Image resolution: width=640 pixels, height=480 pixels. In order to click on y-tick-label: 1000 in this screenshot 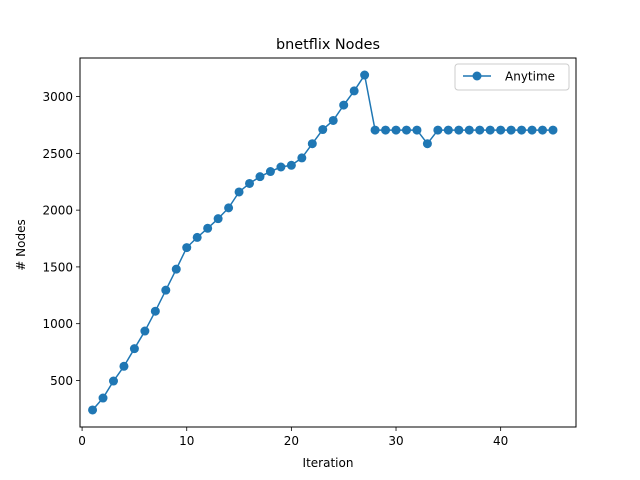, I will do `click(57, 324)`.